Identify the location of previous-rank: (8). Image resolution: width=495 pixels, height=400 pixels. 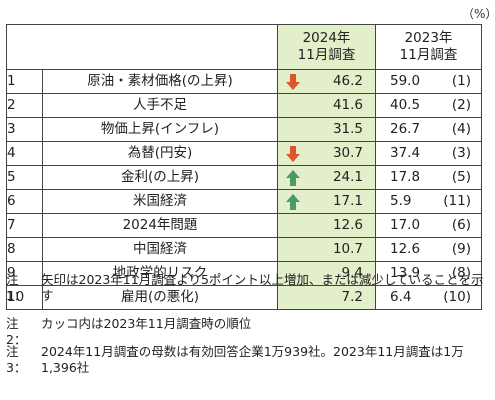
(461, 273).